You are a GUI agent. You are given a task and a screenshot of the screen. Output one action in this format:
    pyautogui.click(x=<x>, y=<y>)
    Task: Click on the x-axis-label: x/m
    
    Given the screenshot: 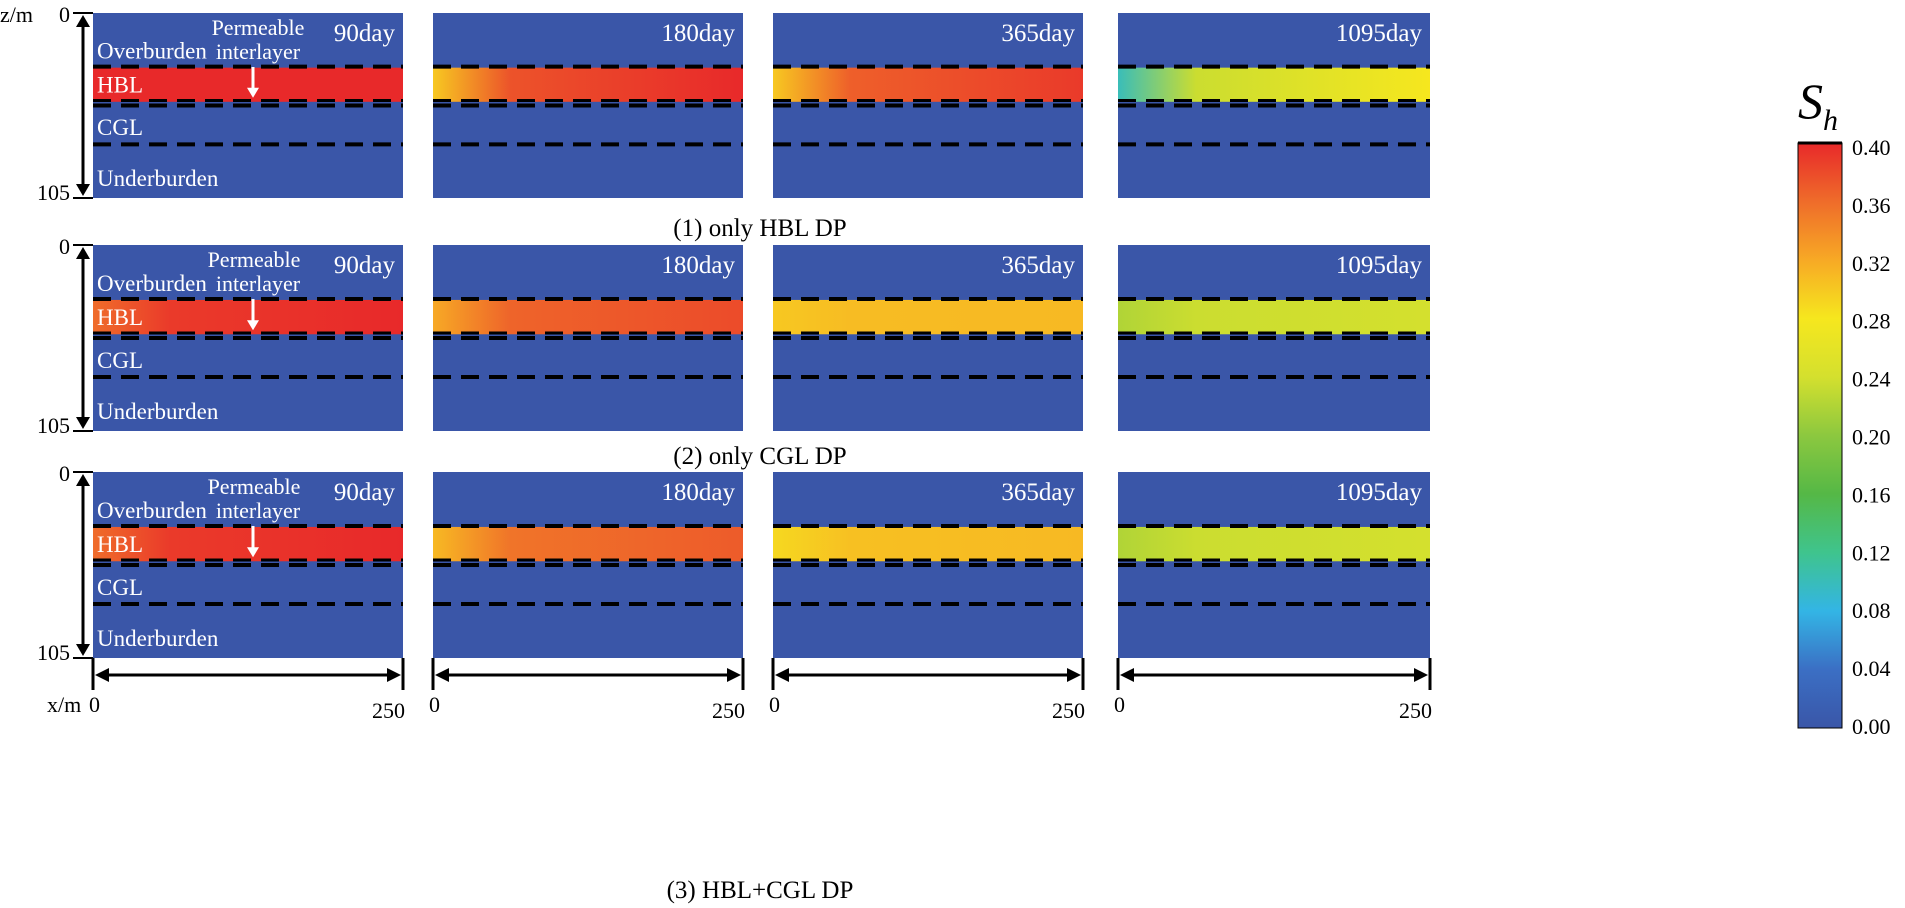 What is the action you would take?
    pyautogui.click(x=64, y=704)
    